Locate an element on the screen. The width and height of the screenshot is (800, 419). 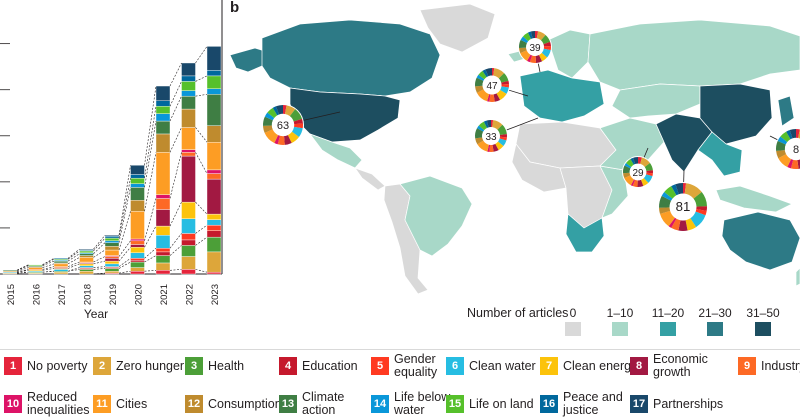
bar-2021-sdg13 is located at coordinates (163, 127).